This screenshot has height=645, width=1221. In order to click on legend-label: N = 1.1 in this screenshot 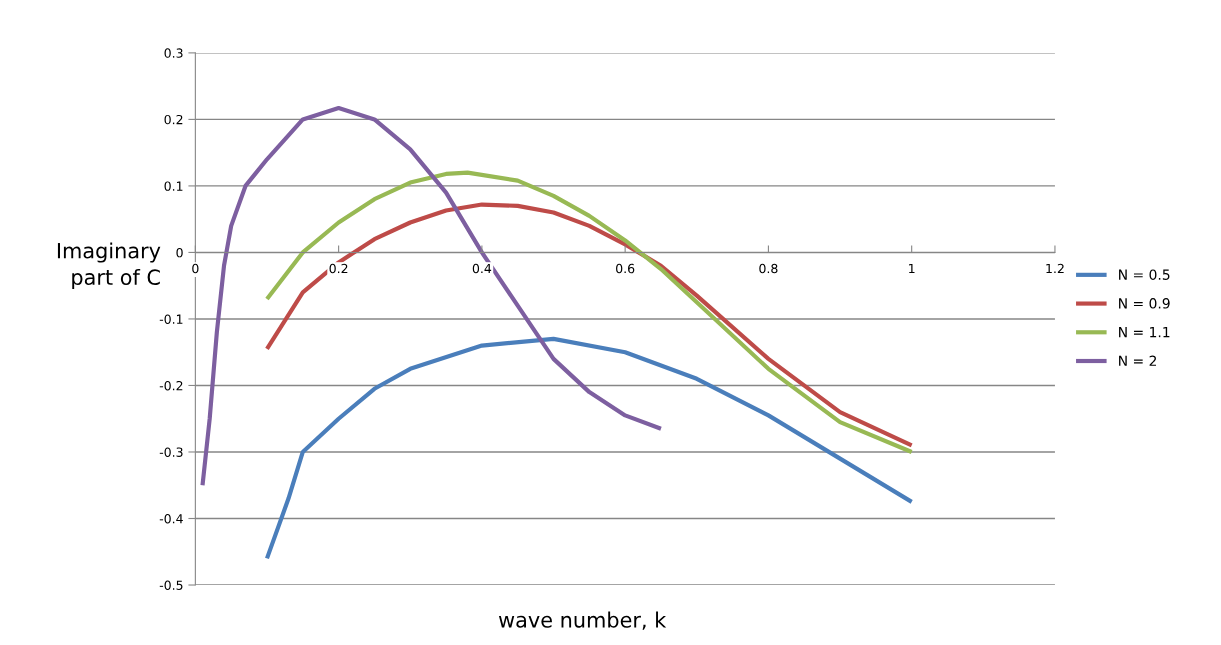, I will do `click(1144, 332)`.